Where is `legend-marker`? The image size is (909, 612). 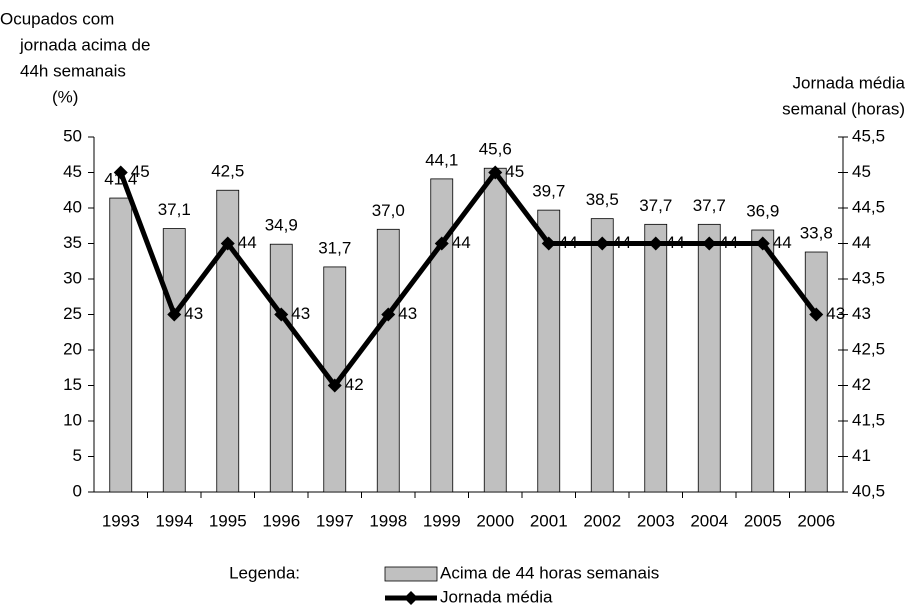 legend-marker is located at coordinates (411, 598).